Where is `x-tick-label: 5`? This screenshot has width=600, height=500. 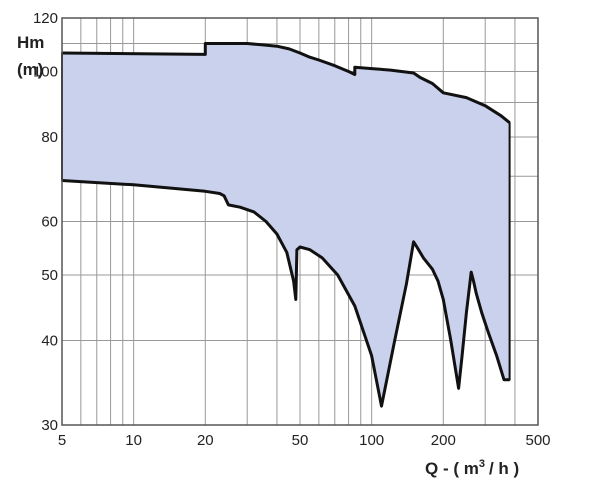
x-tick-label: 5 is located at coordinates (62, 440).